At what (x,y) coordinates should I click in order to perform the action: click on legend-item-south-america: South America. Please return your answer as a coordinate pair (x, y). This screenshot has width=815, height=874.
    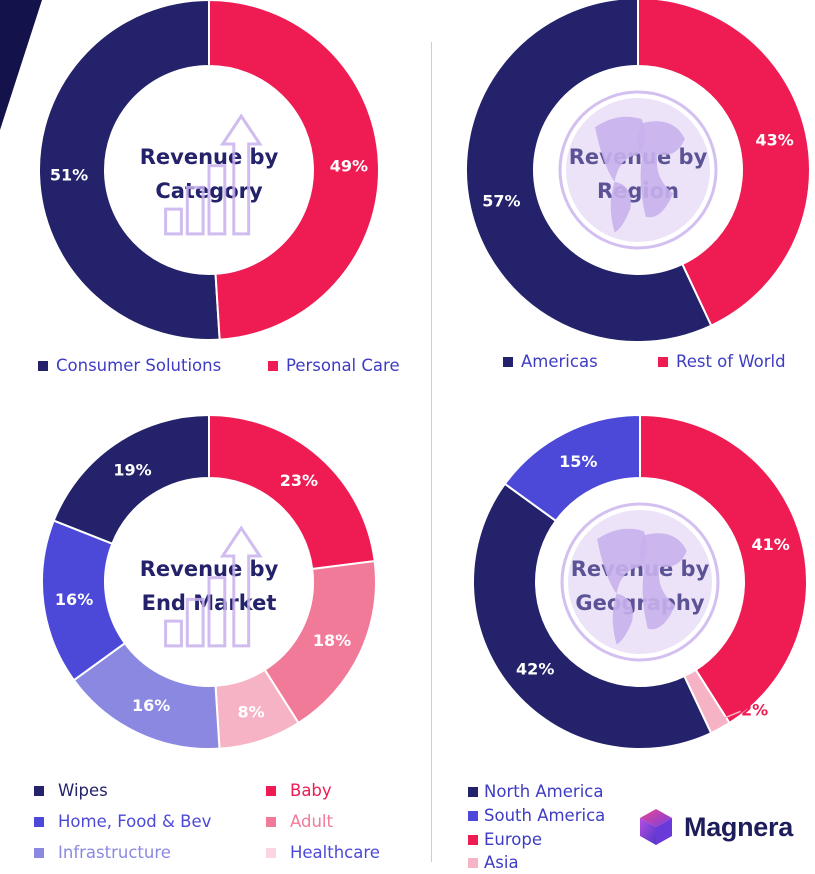
    Looking at the image, I should click on (536, 815).